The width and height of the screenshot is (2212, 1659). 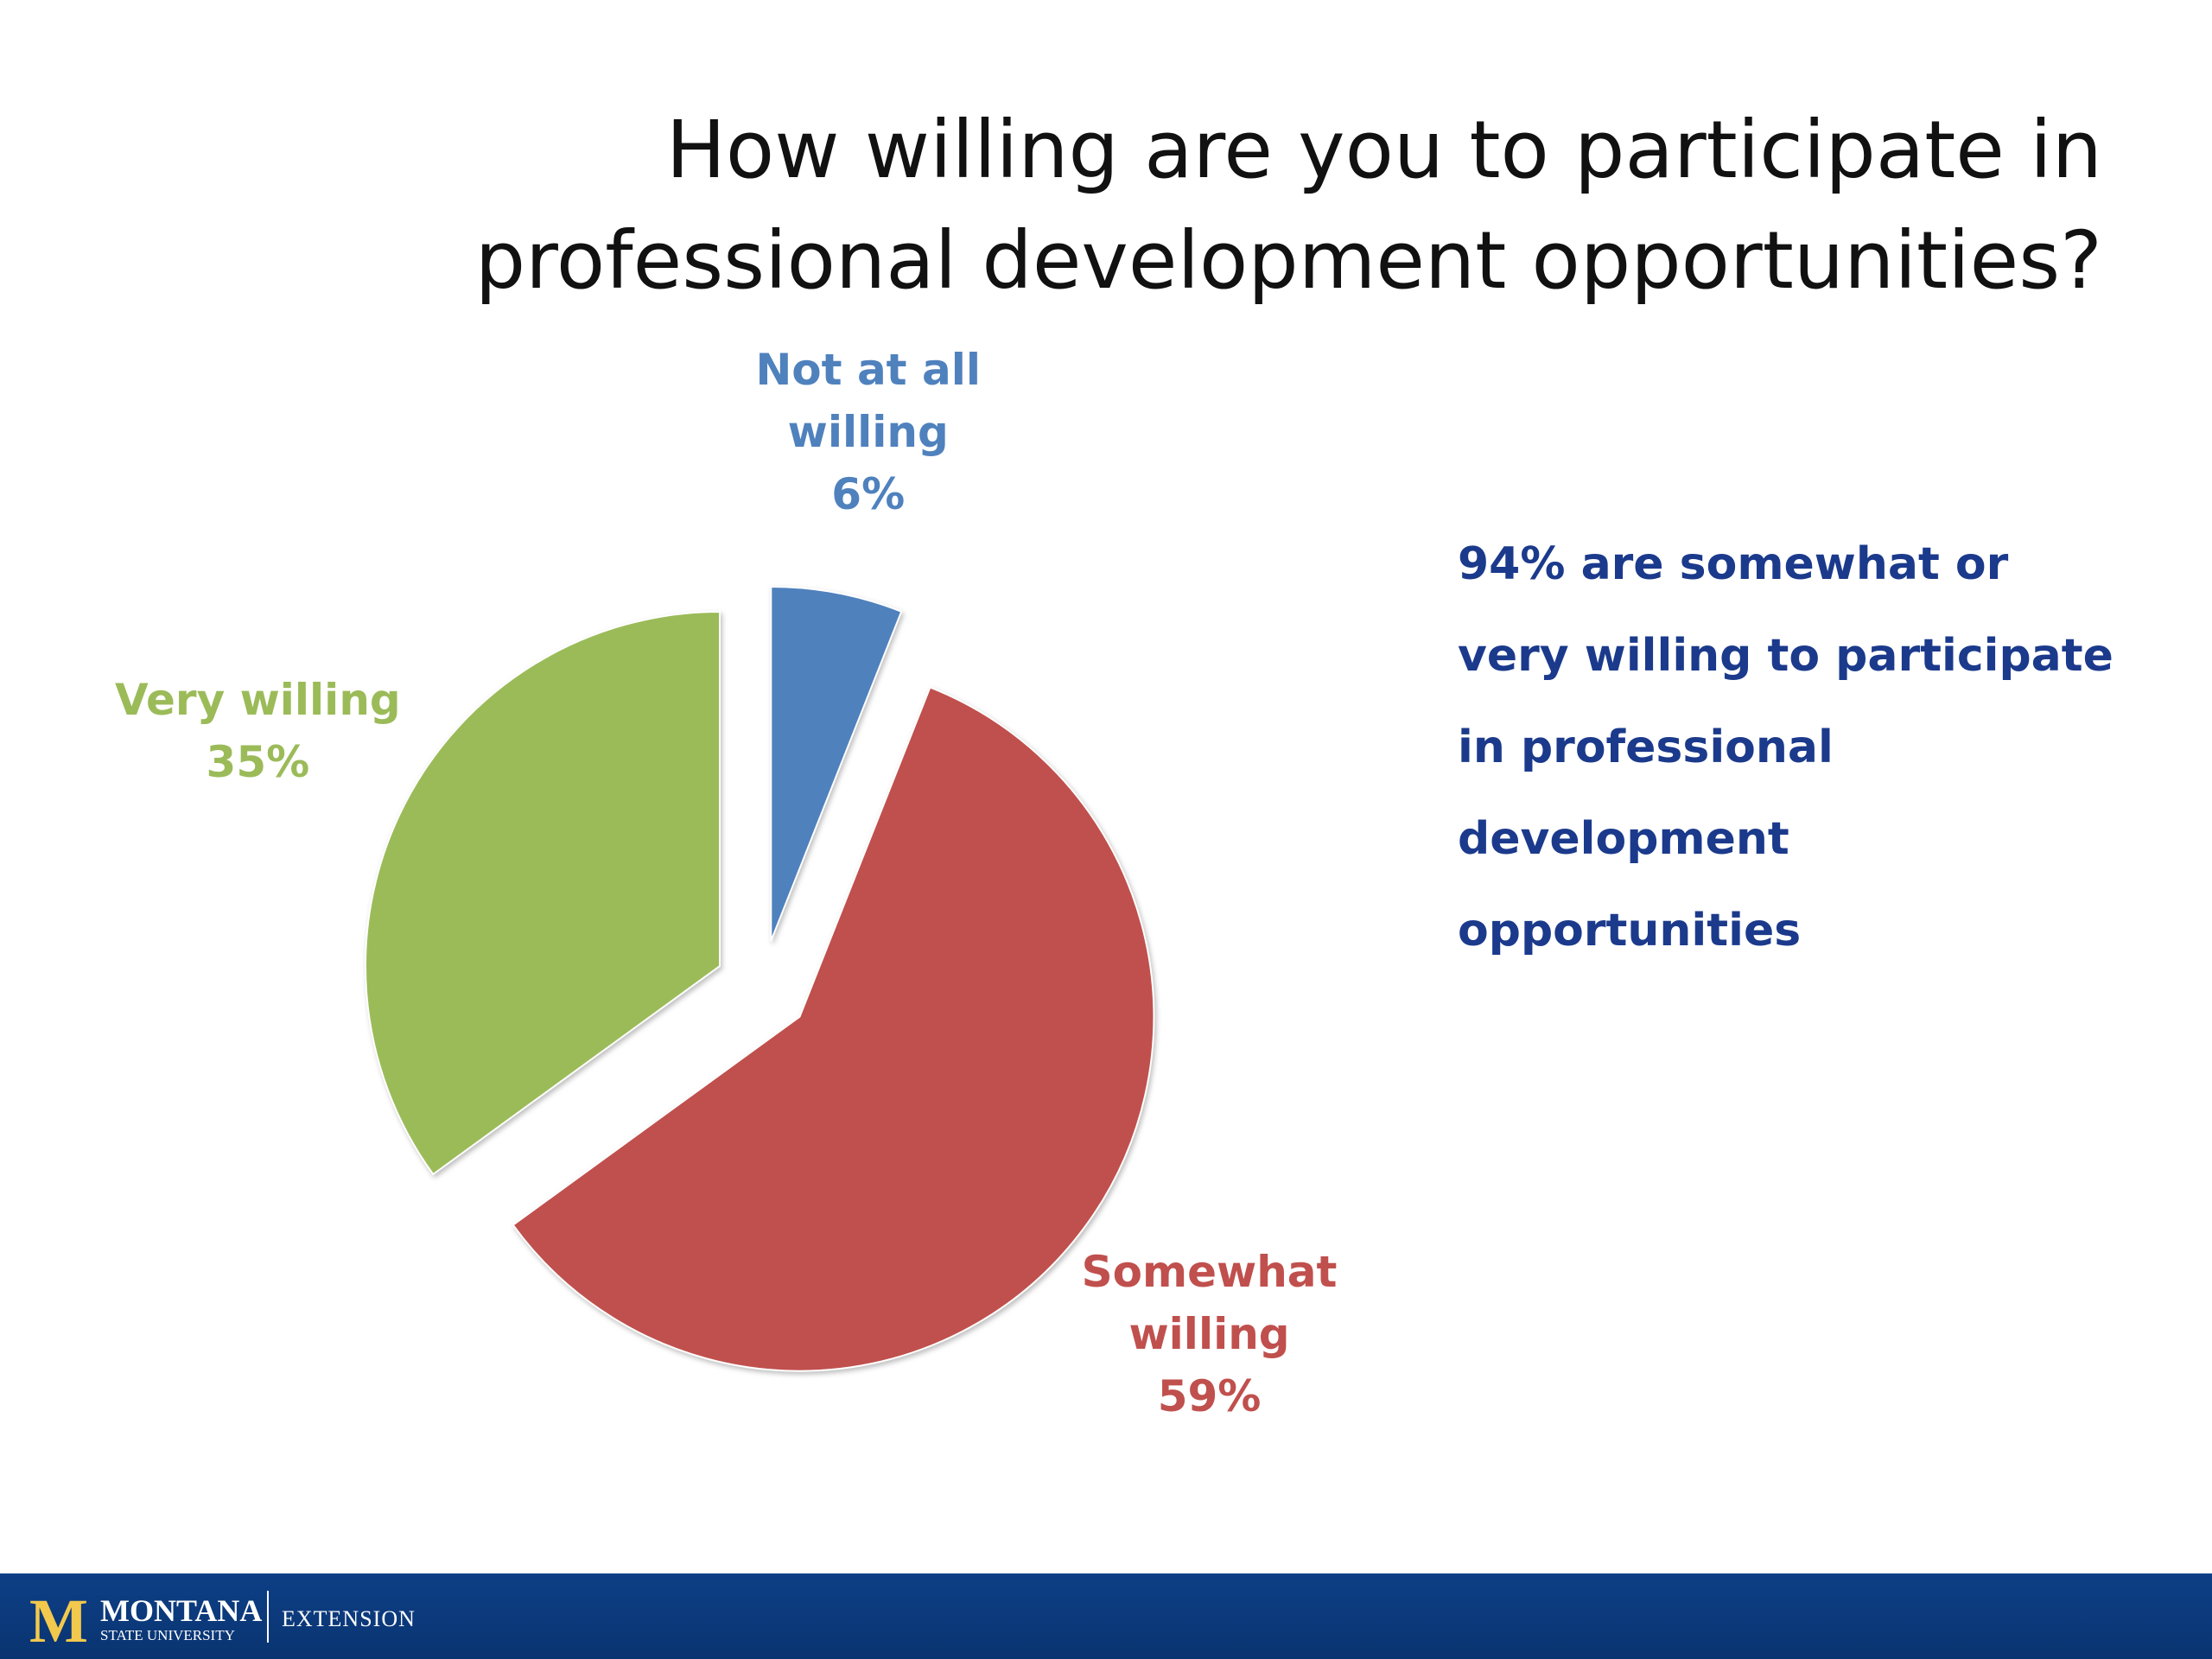 I want to click on category-label: Not at all willing, so click(x=868, y=400).